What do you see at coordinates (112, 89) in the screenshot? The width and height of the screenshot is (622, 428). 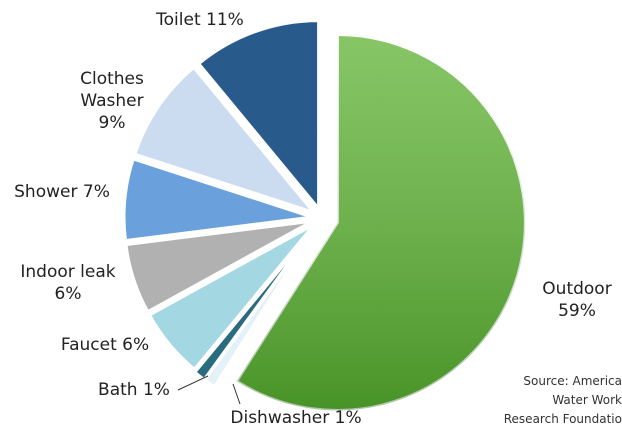 I see `category-label: Clothes Washer` at bounding box center [112, 89].